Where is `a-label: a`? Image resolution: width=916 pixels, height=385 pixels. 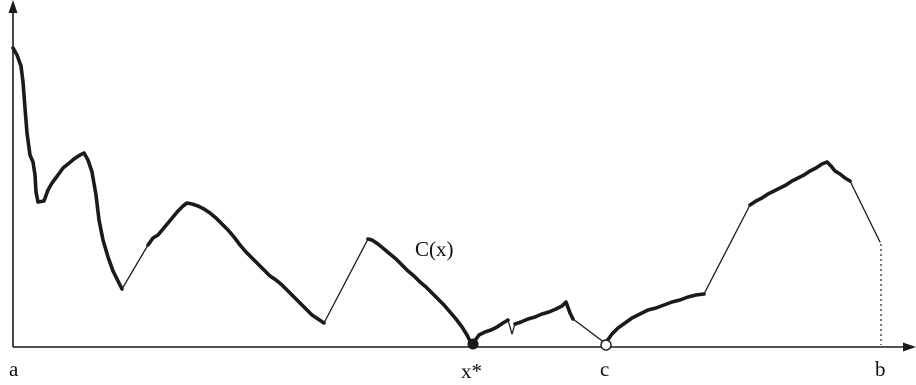 a-label: a is located at coordinates (14, 369).